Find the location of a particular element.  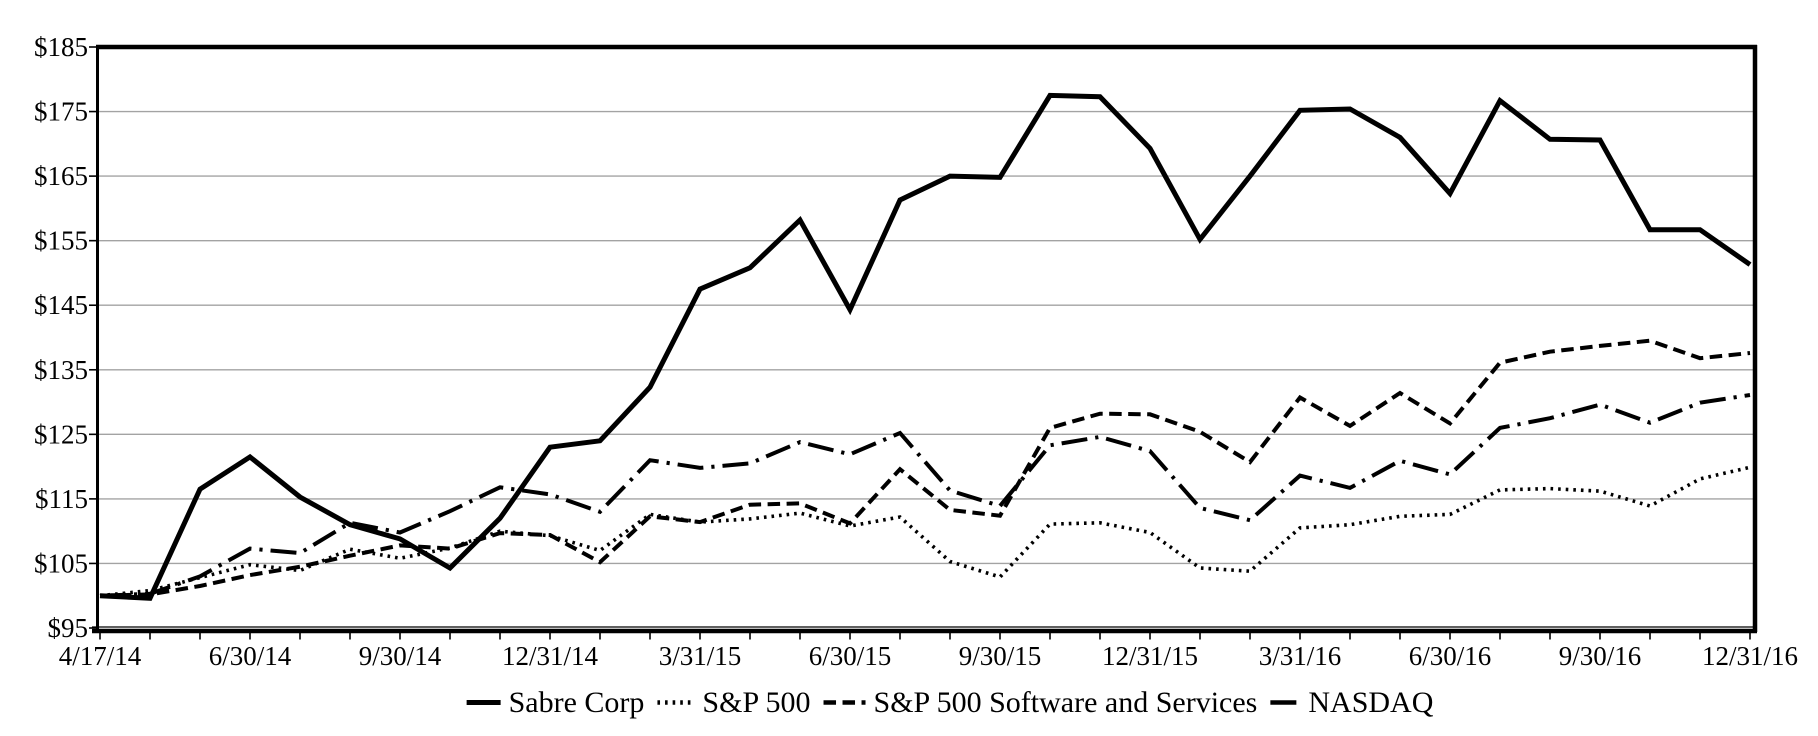

legend-item: S&P 500 Software and Services is located at coordinates (1040, 702).